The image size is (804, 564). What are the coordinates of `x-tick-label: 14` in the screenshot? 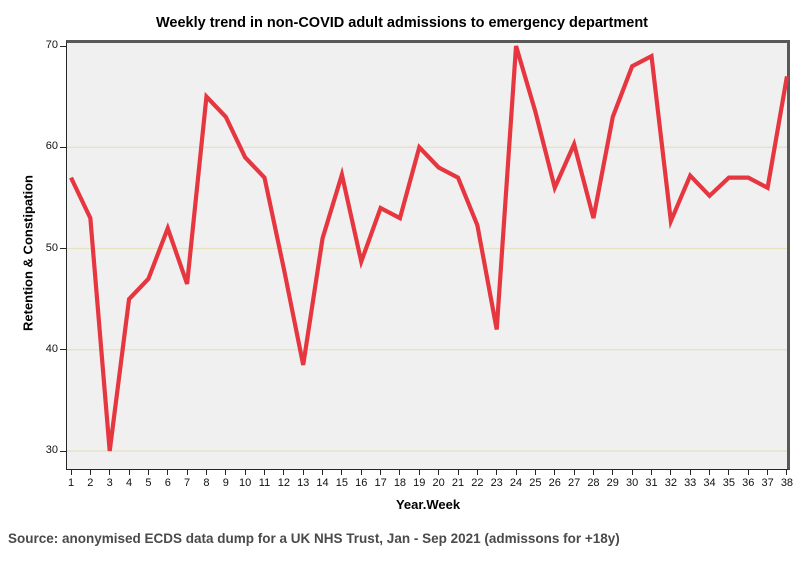 It's located at (322, 483).